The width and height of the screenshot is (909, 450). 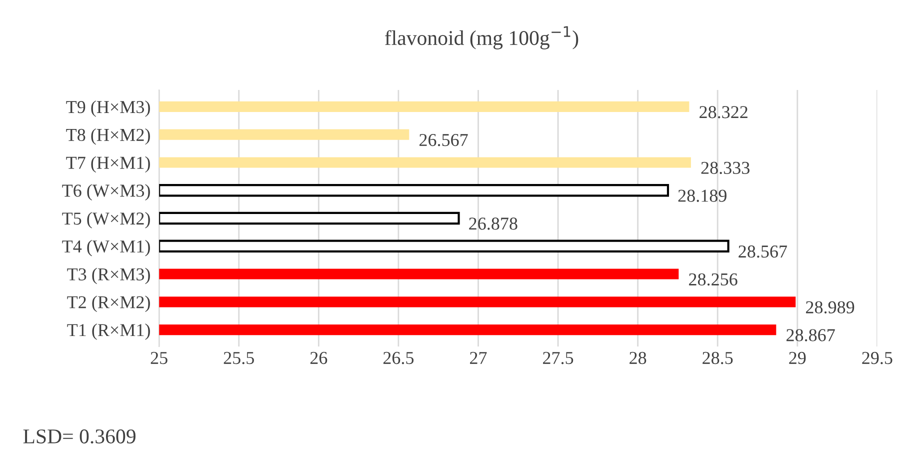 What do you see at coordinates (478, 358) in the screenshot?
I see `x-tick-label: 27` at bounding box center [478, 358].